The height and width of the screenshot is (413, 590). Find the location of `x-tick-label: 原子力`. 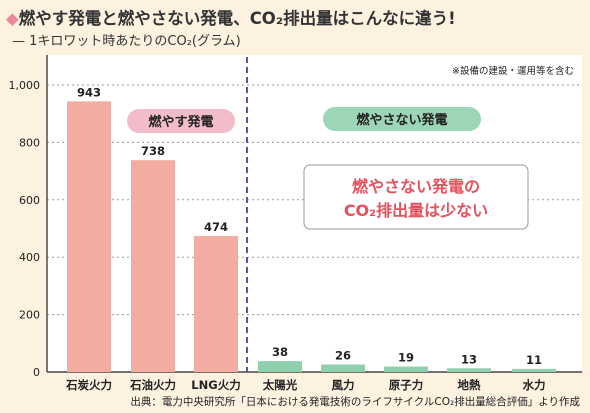

x-tick-label: 原子力 is located at coordinates (406, 385).